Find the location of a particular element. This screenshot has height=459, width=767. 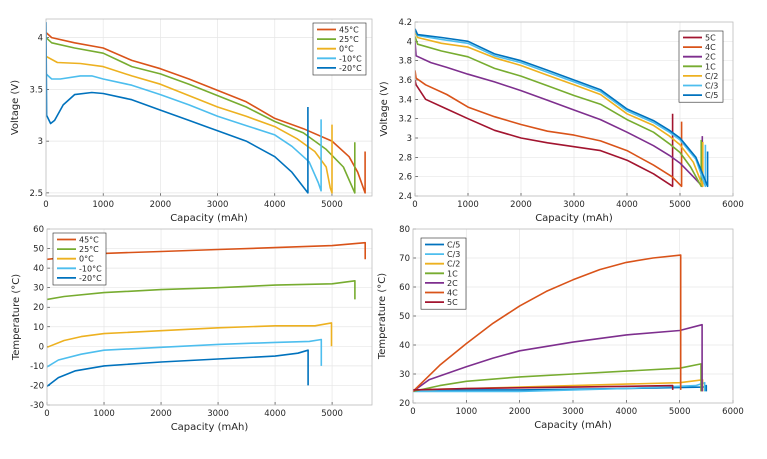

y-tick-label: 4.2 is located at coordinates (405, 23).